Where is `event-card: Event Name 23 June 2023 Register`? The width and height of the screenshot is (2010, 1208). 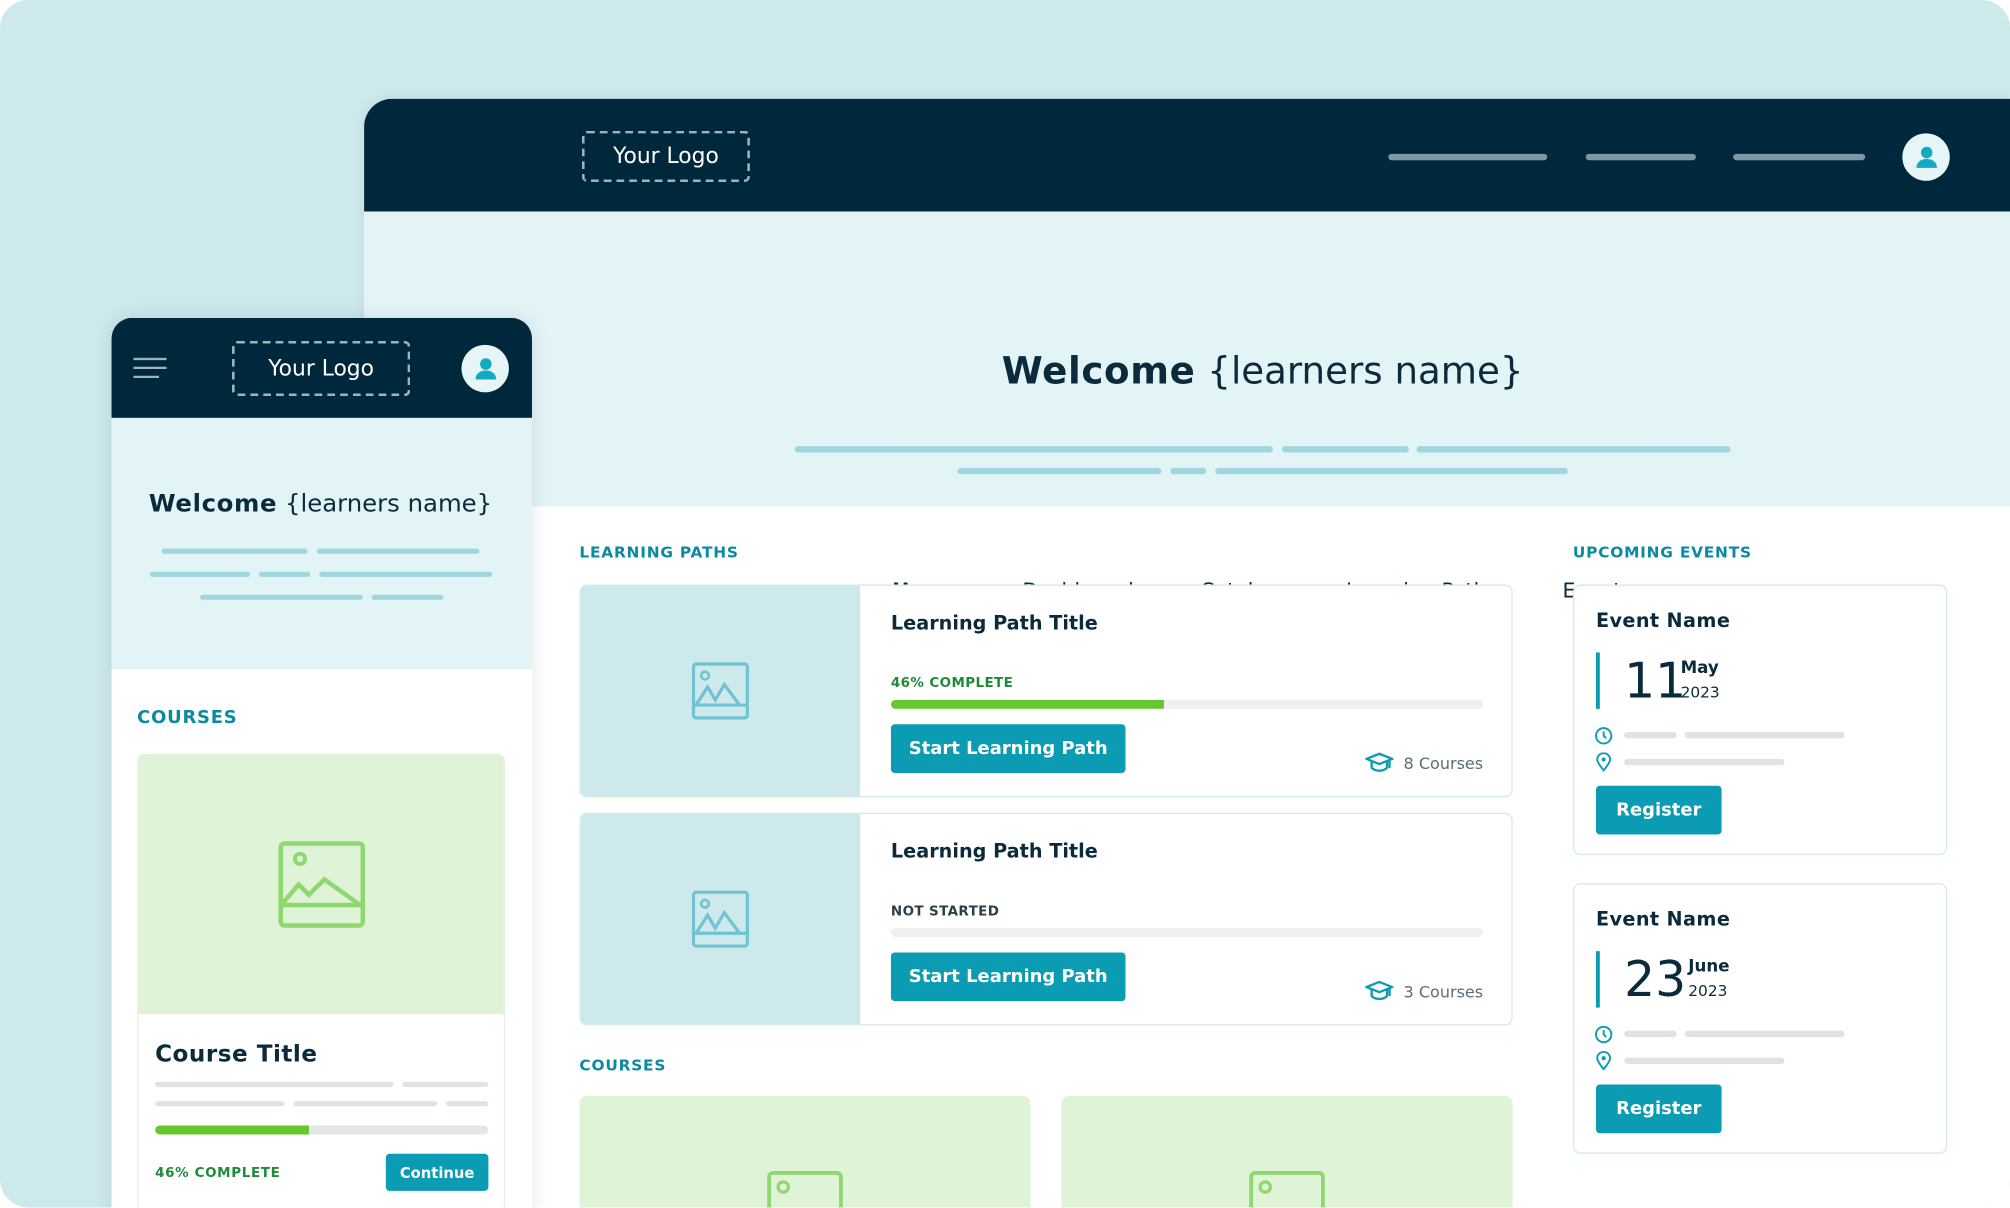 event-card: Event Name 23 June 2023 Register is located at coordinates (1760, 1018).